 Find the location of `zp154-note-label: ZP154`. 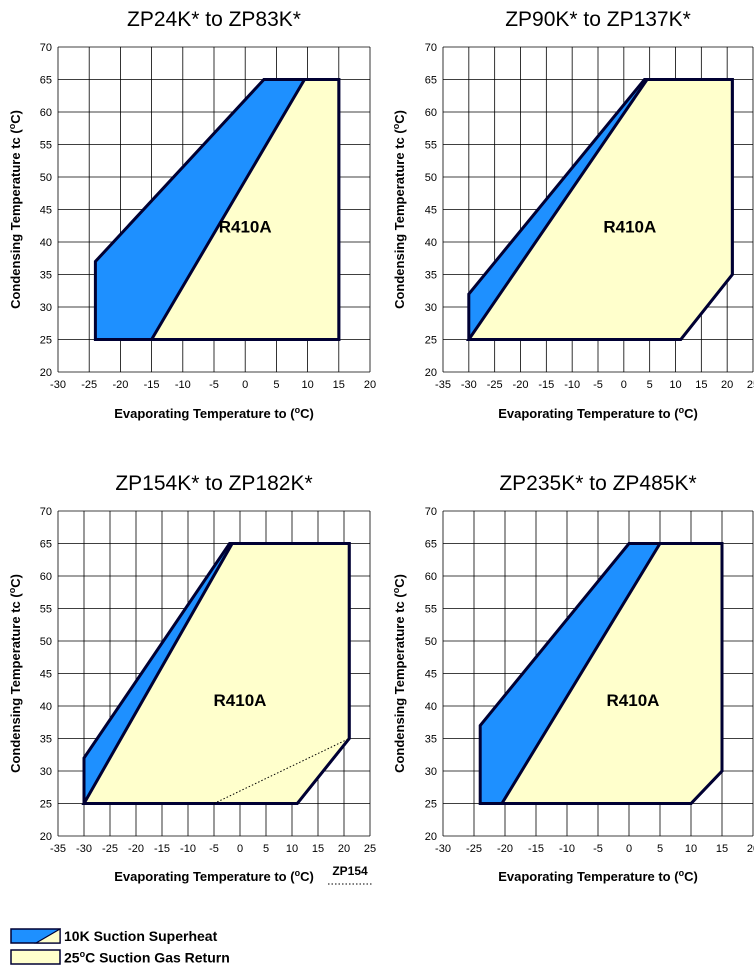

zp154-note-label: ZP154 is located at coordinates (350, 871).